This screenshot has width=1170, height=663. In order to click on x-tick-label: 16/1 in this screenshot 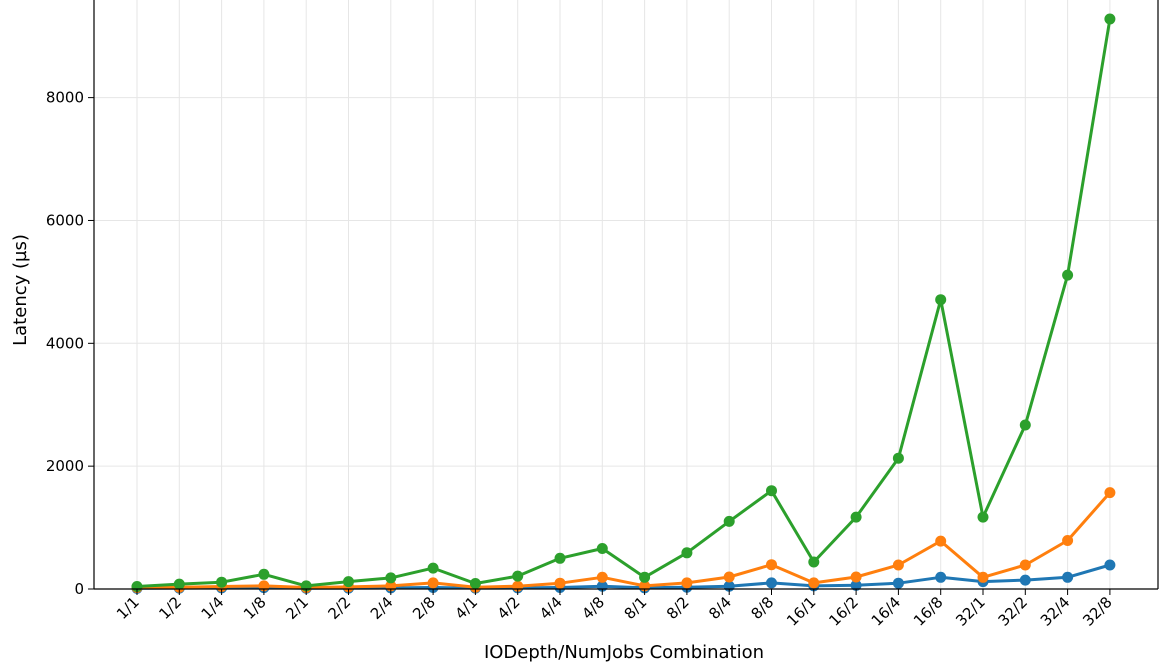, I will do `click(801, 611)`.